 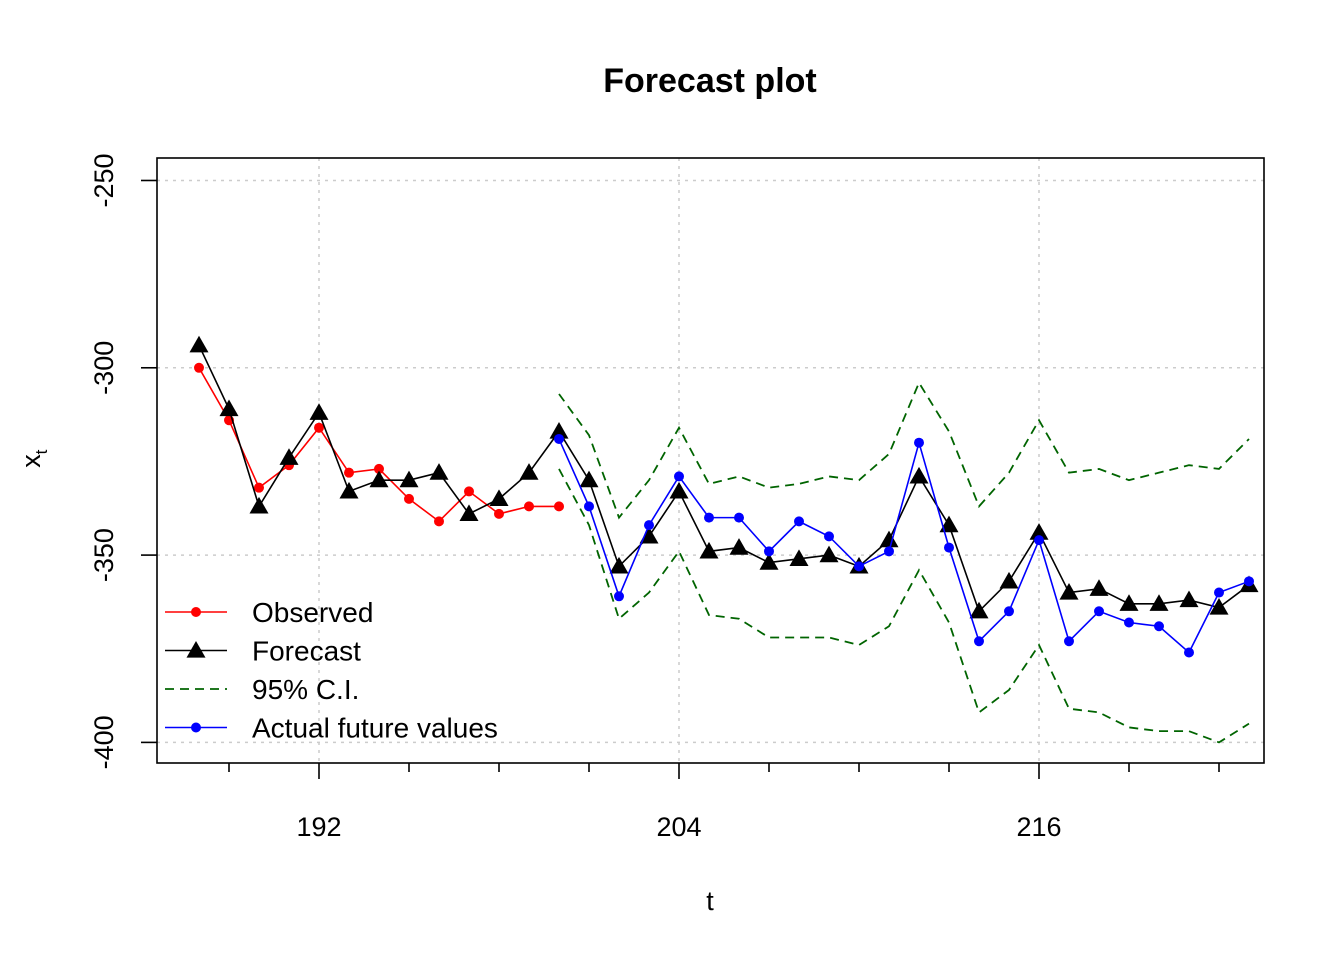 I want to click on series-observed, so click(x=379, y=444).